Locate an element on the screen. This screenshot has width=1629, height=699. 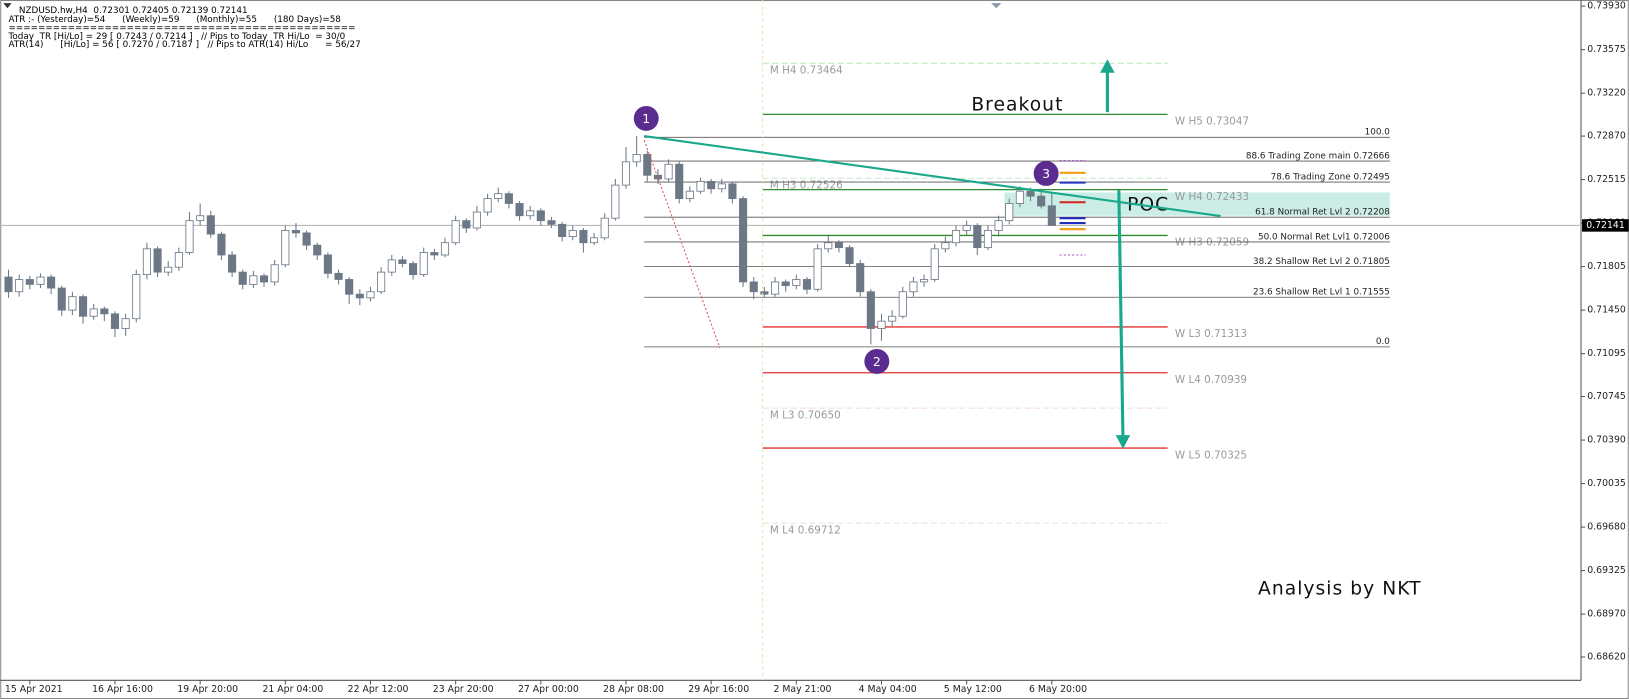
x-tick-label: 22 Apr 12:00 is located at coordinates (378, 689).